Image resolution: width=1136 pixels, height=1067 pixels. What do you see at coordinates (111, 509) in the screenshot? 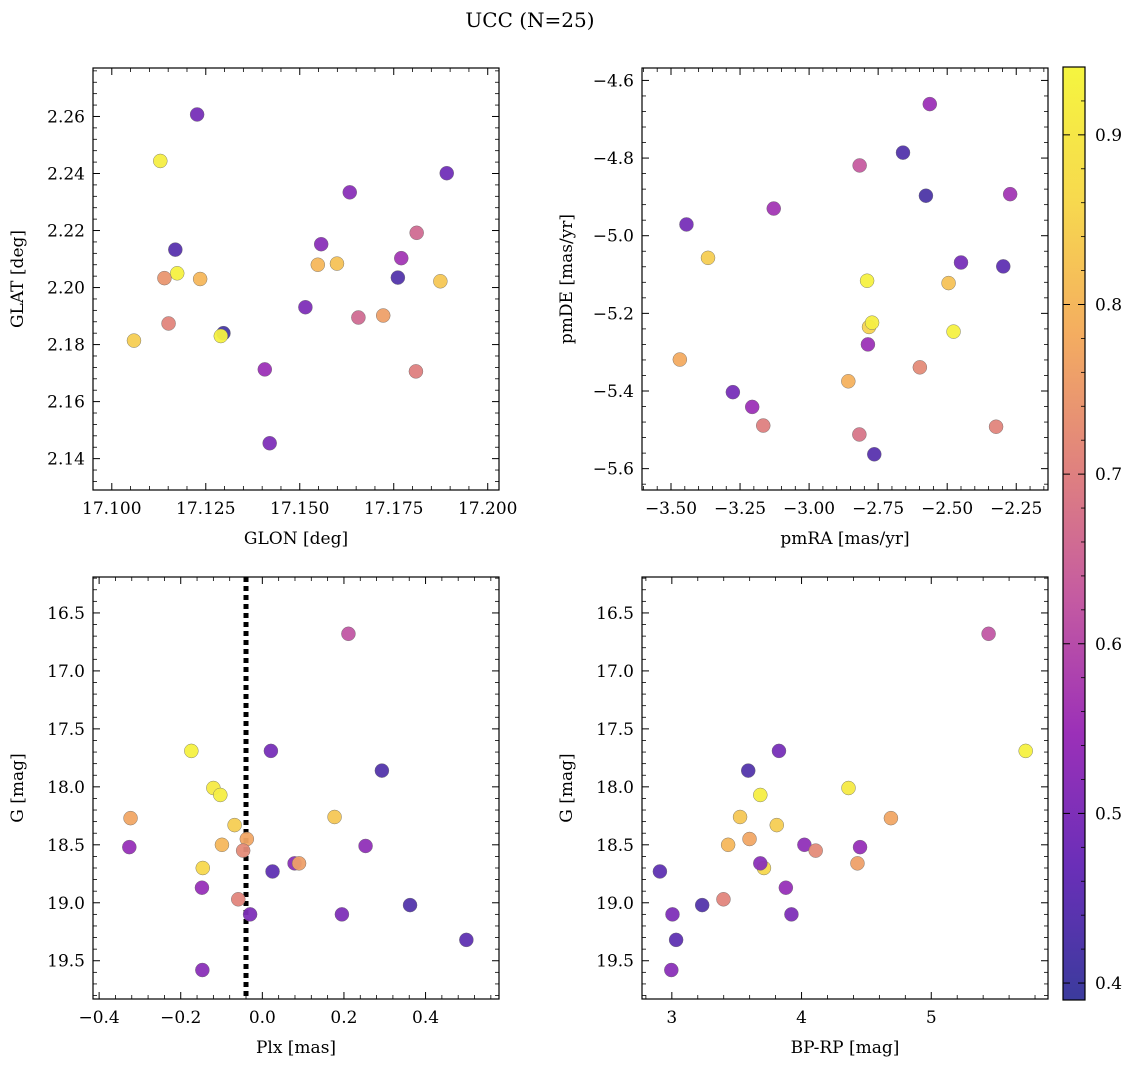
I see `x-tick-label: 17.100` at bounding box center [111, 509].